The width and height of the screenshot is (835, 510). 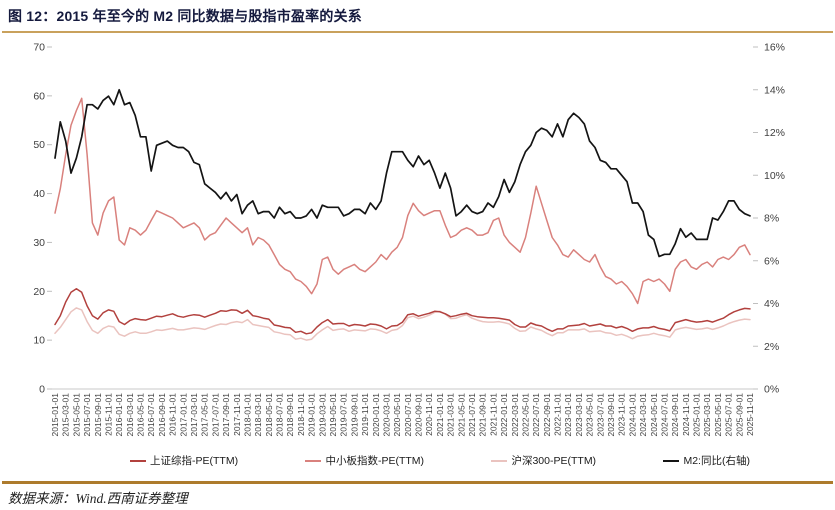 What do you see at coordinates (568, 415) in the screenshot?
I see `x-axis-label: 2023-01-01` at bounding box center [568, 415].